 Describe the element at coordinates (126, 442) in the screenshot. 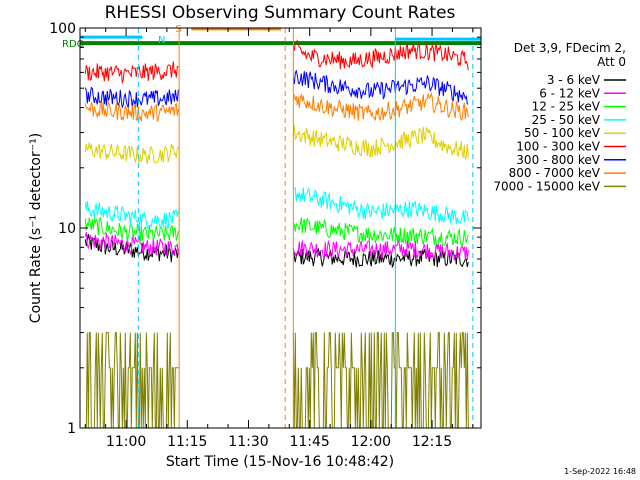

I see `x-tick-label-0: 11:00` at that location.